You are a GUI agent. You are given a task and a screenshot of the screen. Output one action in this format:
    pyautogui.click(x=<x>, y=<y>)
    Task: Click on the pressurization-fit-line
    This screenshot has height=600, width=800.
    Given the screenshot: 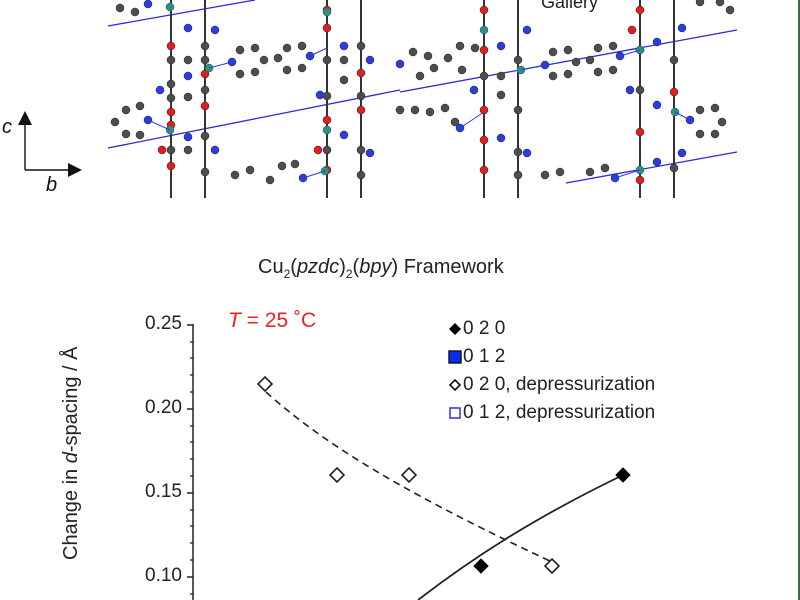 What is the action you would take?
    pyautogui.click(x=520, y=537)
    